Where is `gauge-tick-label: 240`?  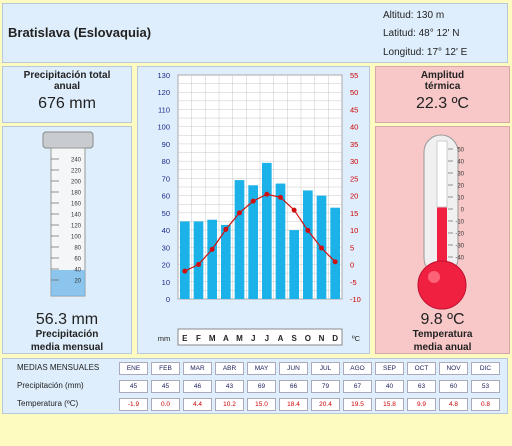
gauge-tick-label: 240 is located at coordinates (76, 161).